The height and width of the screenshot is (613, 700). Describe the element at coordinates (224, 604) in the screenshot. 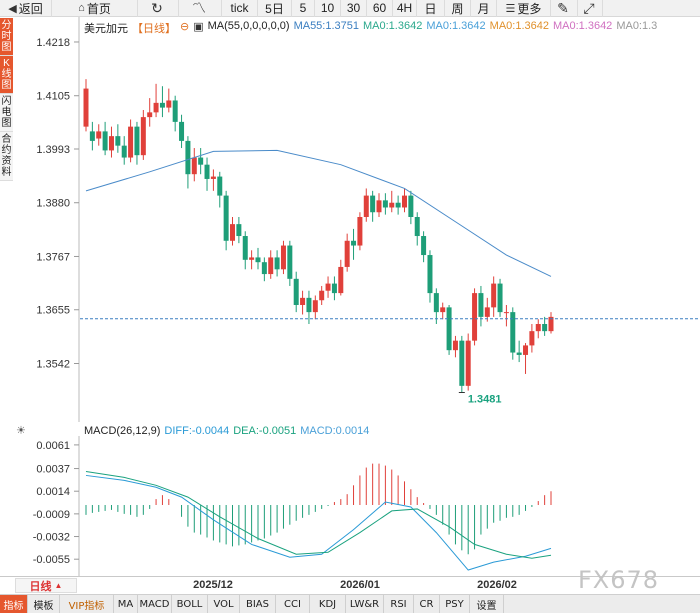

I see `indicator-tab-vol: VOL` at that location.